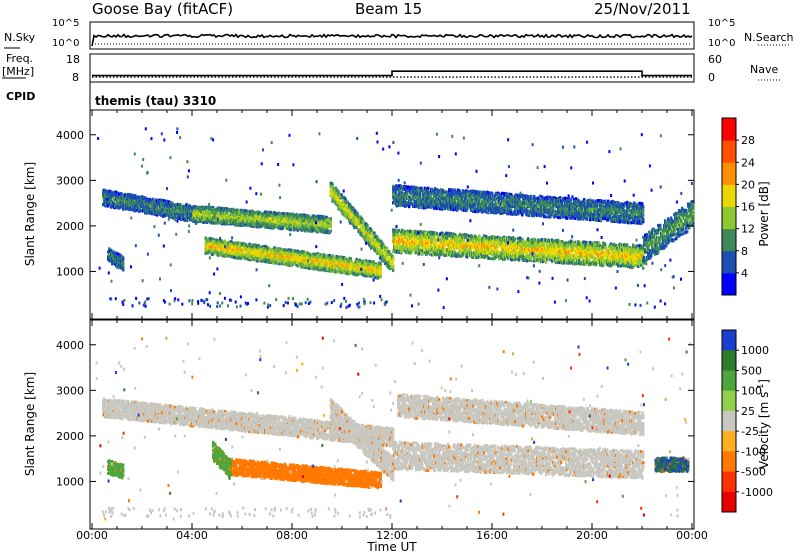 This screenshot has height=554, width=800. What do you see at coordinates (75, 77) in the screenshot?
I see `freq-tick-bottom: 8` at bounding box center [75, 77].